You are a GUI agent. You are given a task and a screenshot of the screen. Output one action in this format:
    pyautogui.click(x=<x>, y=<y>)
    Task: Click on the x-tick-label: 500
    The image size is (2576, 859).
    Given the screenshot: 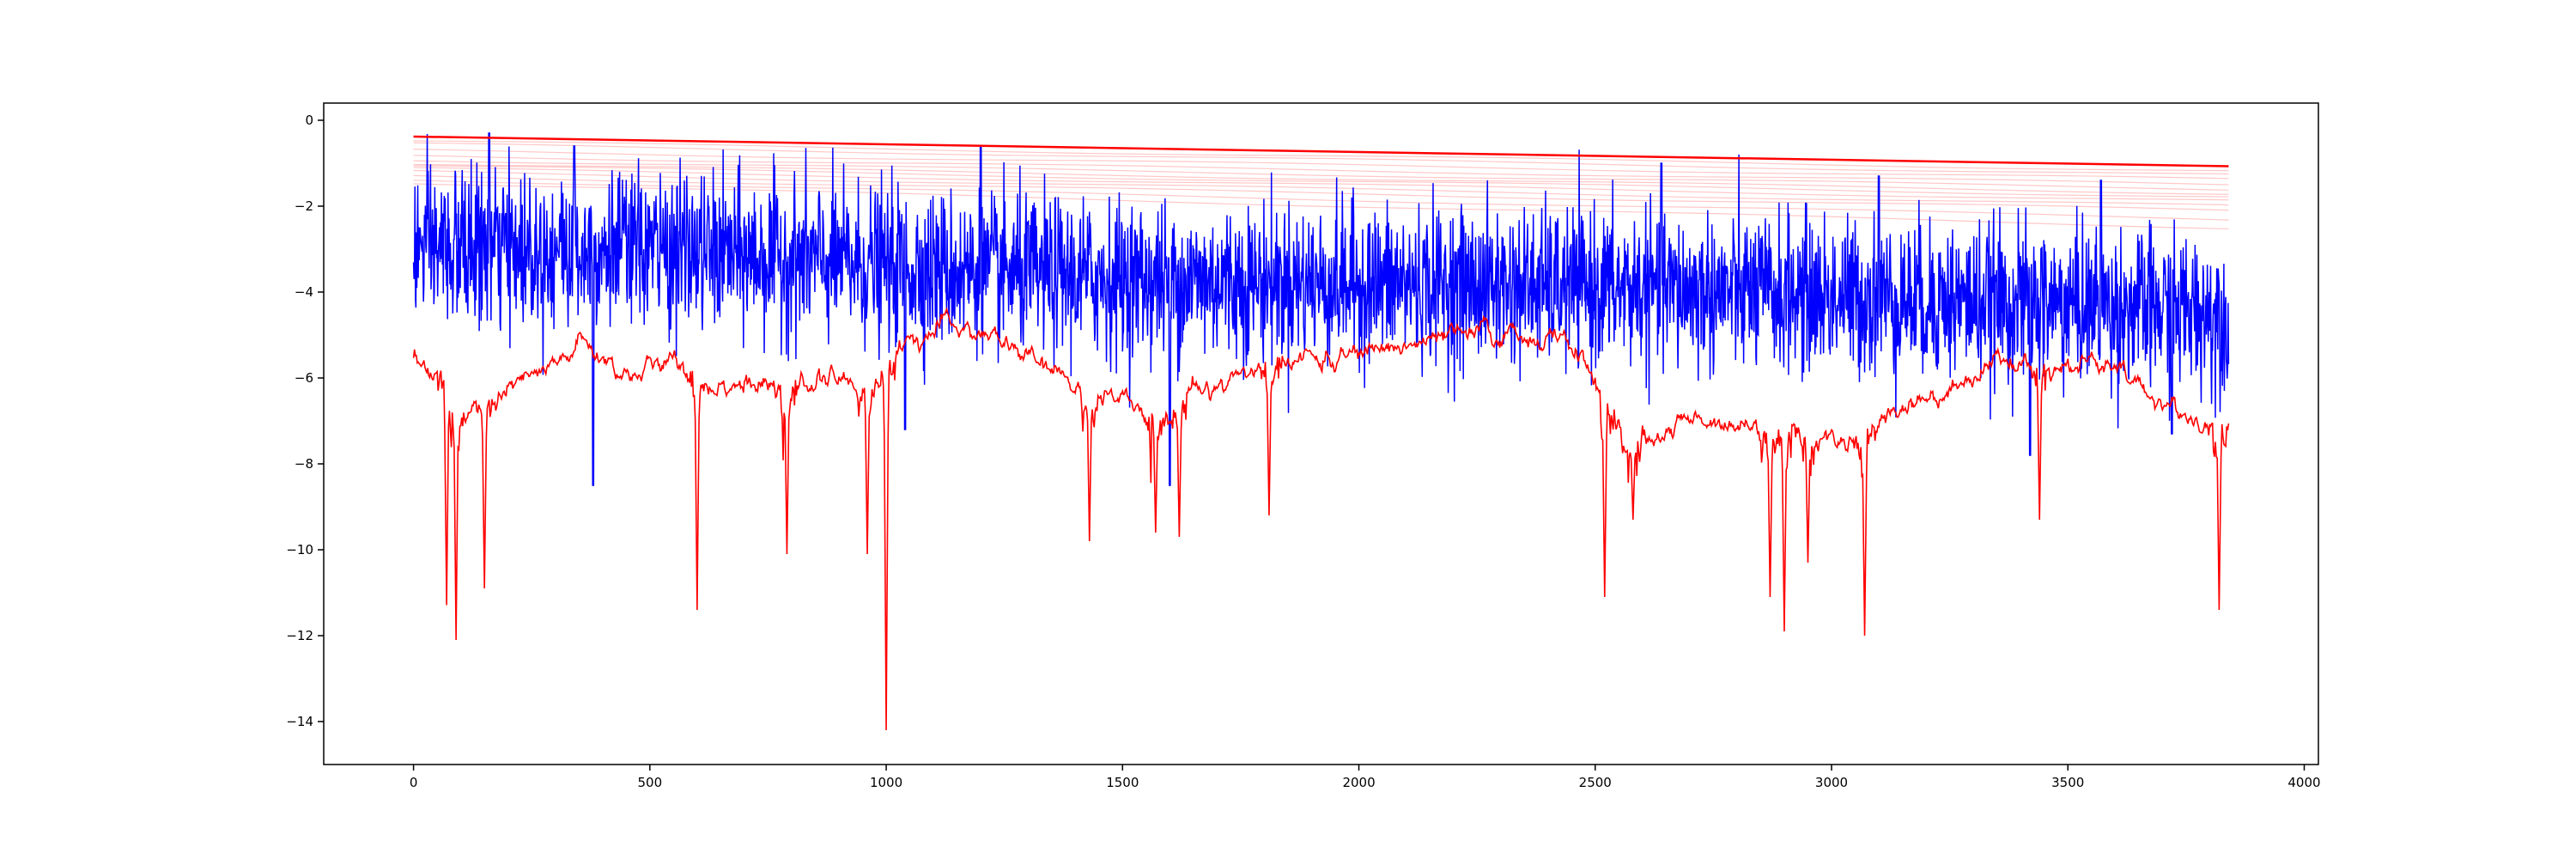 What is the action you would take?
    pyautogui.click(x=651, y=783)
    